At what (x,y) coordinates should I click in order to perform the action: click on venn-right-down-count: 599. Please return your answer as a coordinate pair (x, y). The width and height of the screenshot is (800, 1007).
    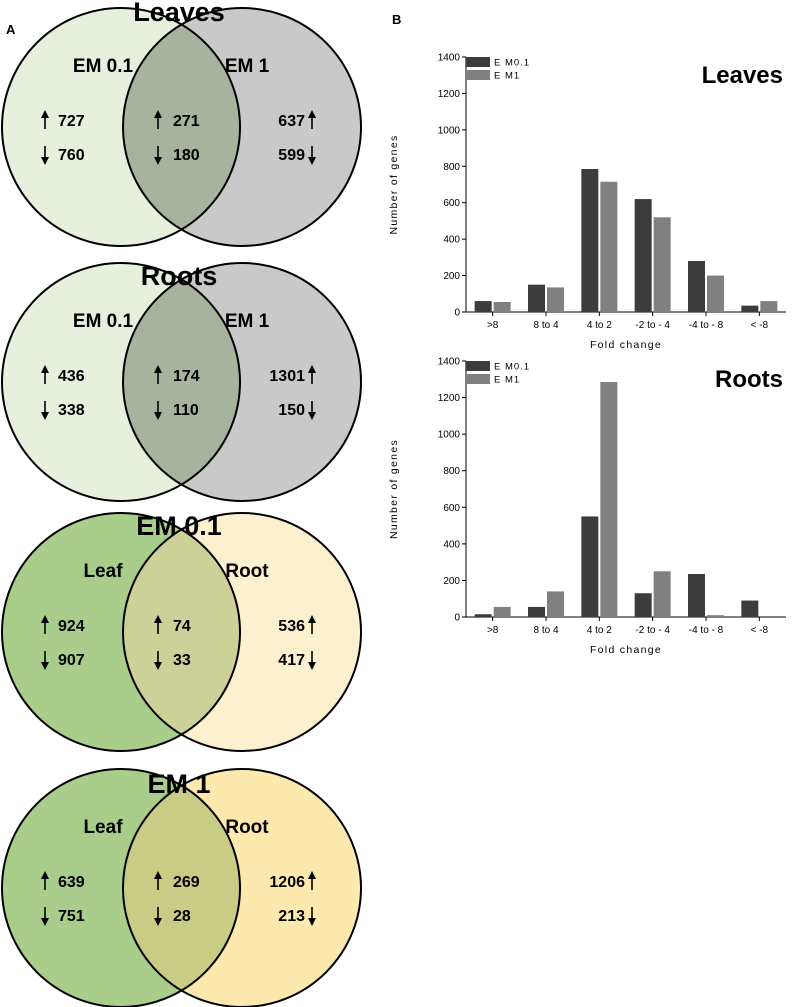
    Looking at the image, I should click on (291, 155).